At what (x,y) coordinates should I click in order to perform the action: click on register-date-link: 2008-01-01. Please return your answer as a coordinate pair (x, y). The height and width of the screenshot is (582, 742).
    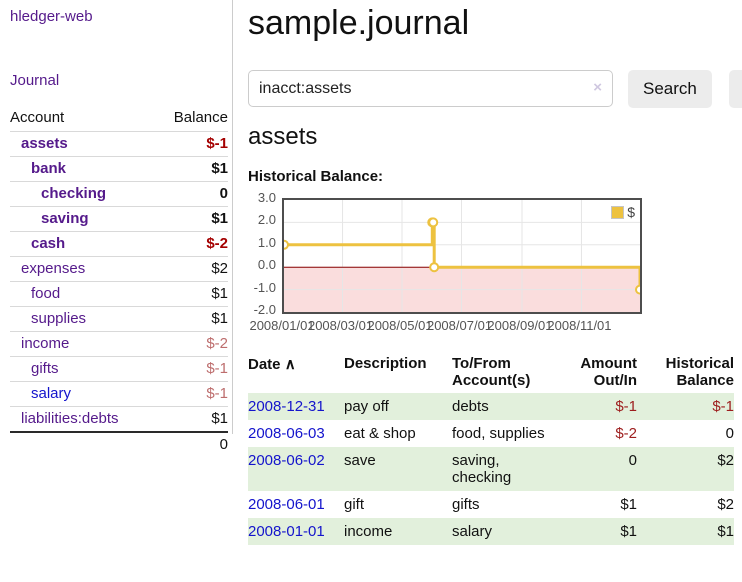
    Looking at the image, I should click on (286, 531).